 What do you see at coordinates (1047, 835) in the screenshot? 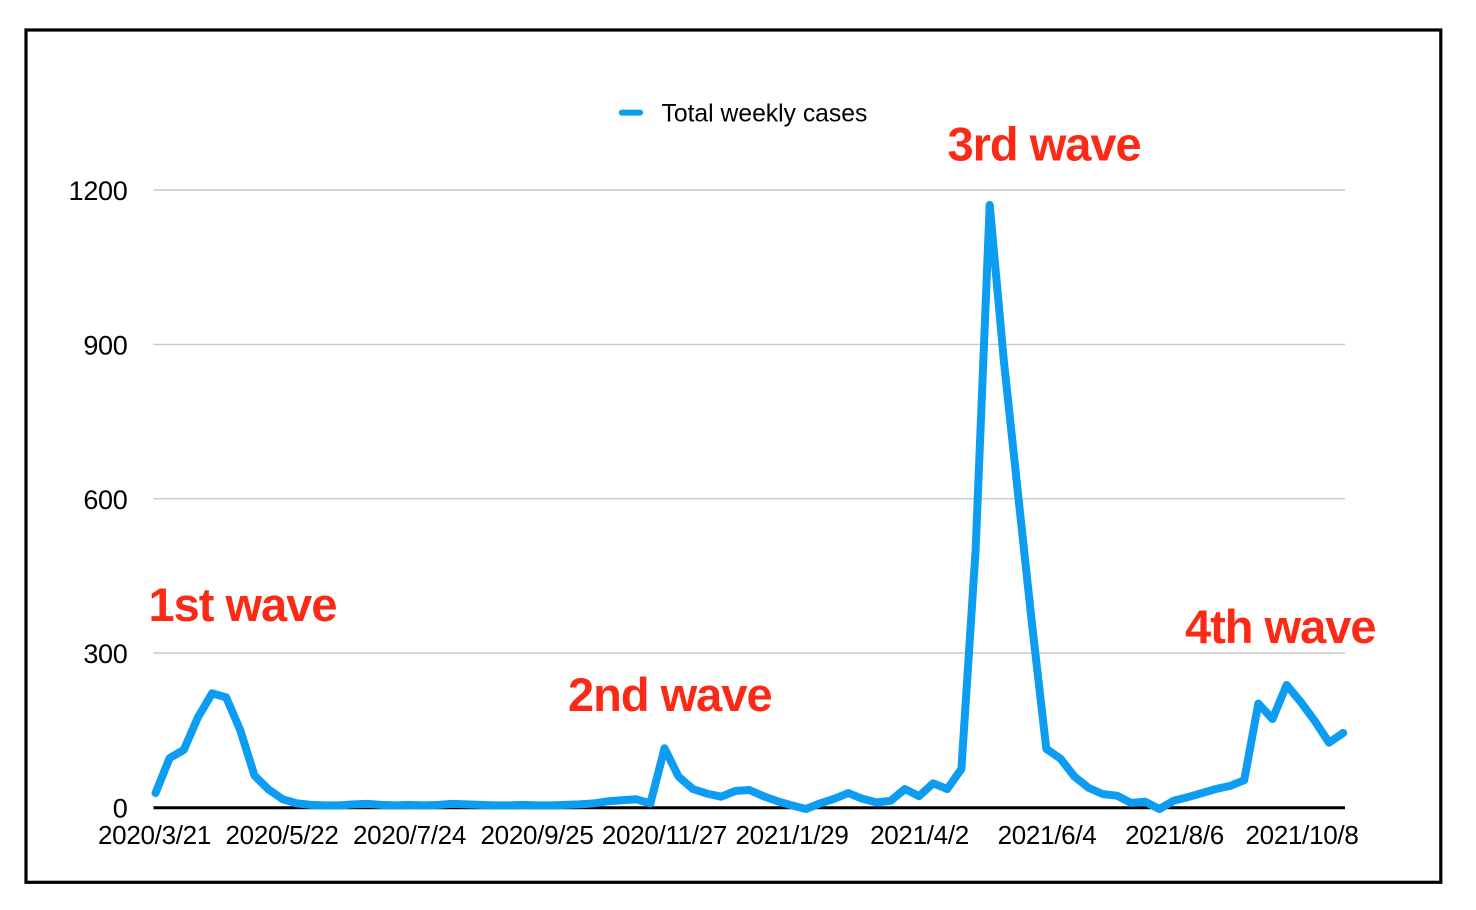
I see `svg-text: 2021/6/4` at bounding box center [1047, 835].